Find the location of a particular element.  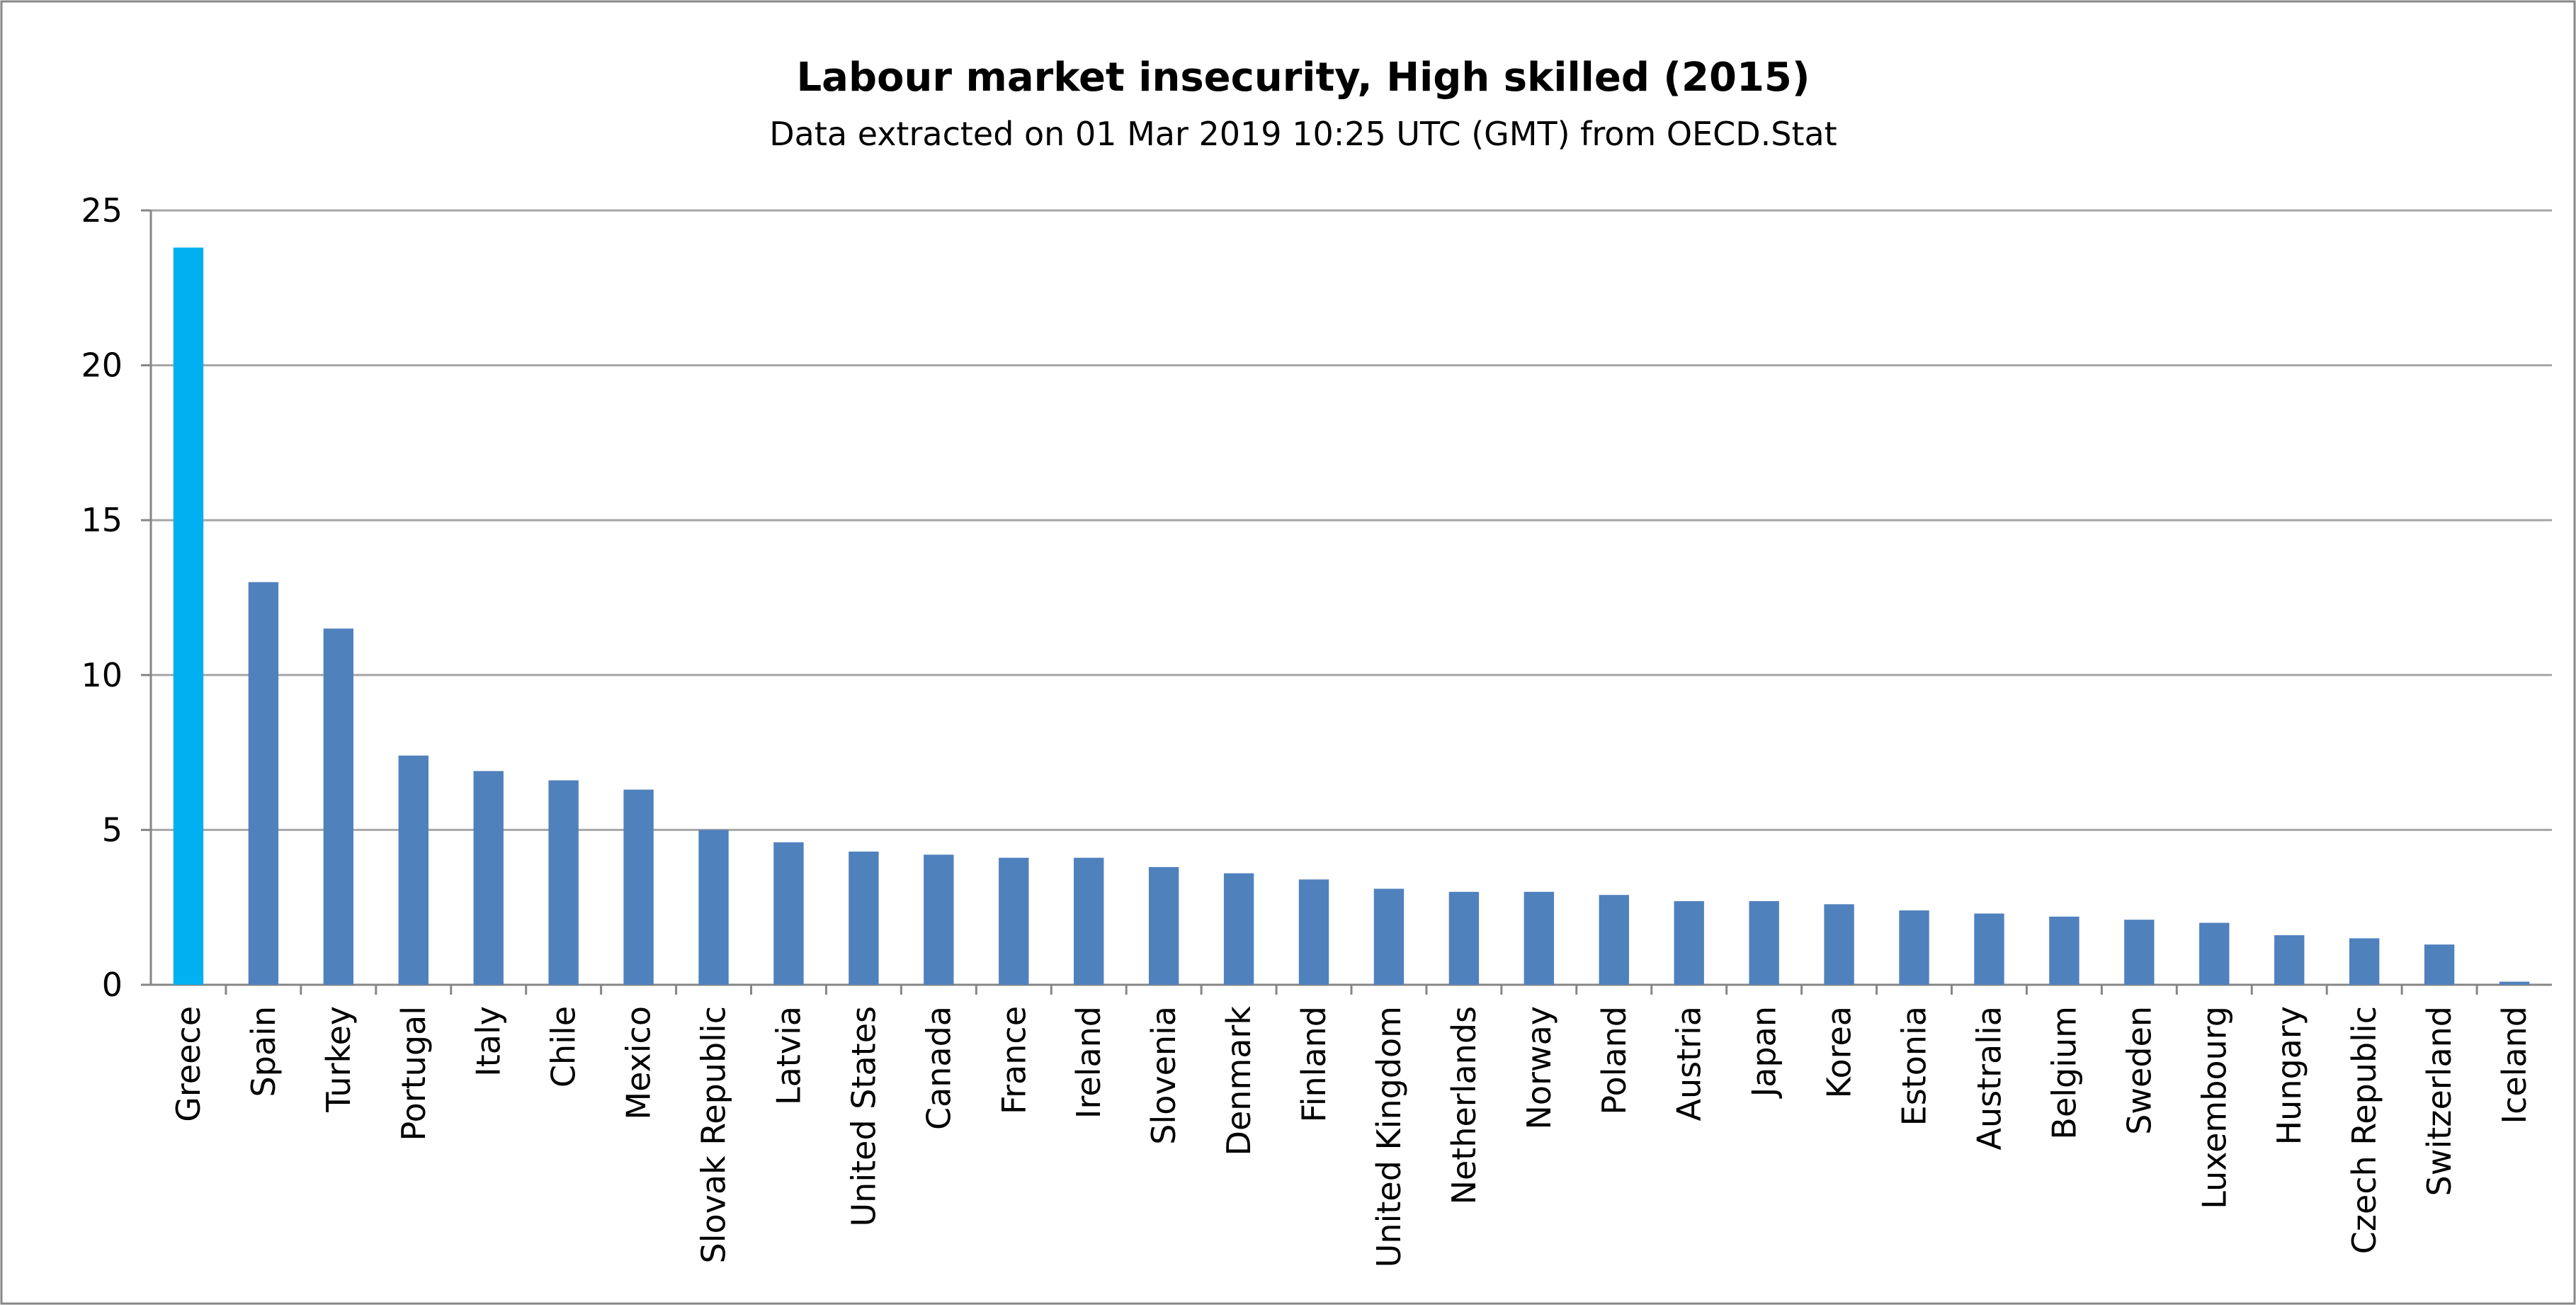

x-tick-label: Czech Republic is located at coordinates (2364, 1130).